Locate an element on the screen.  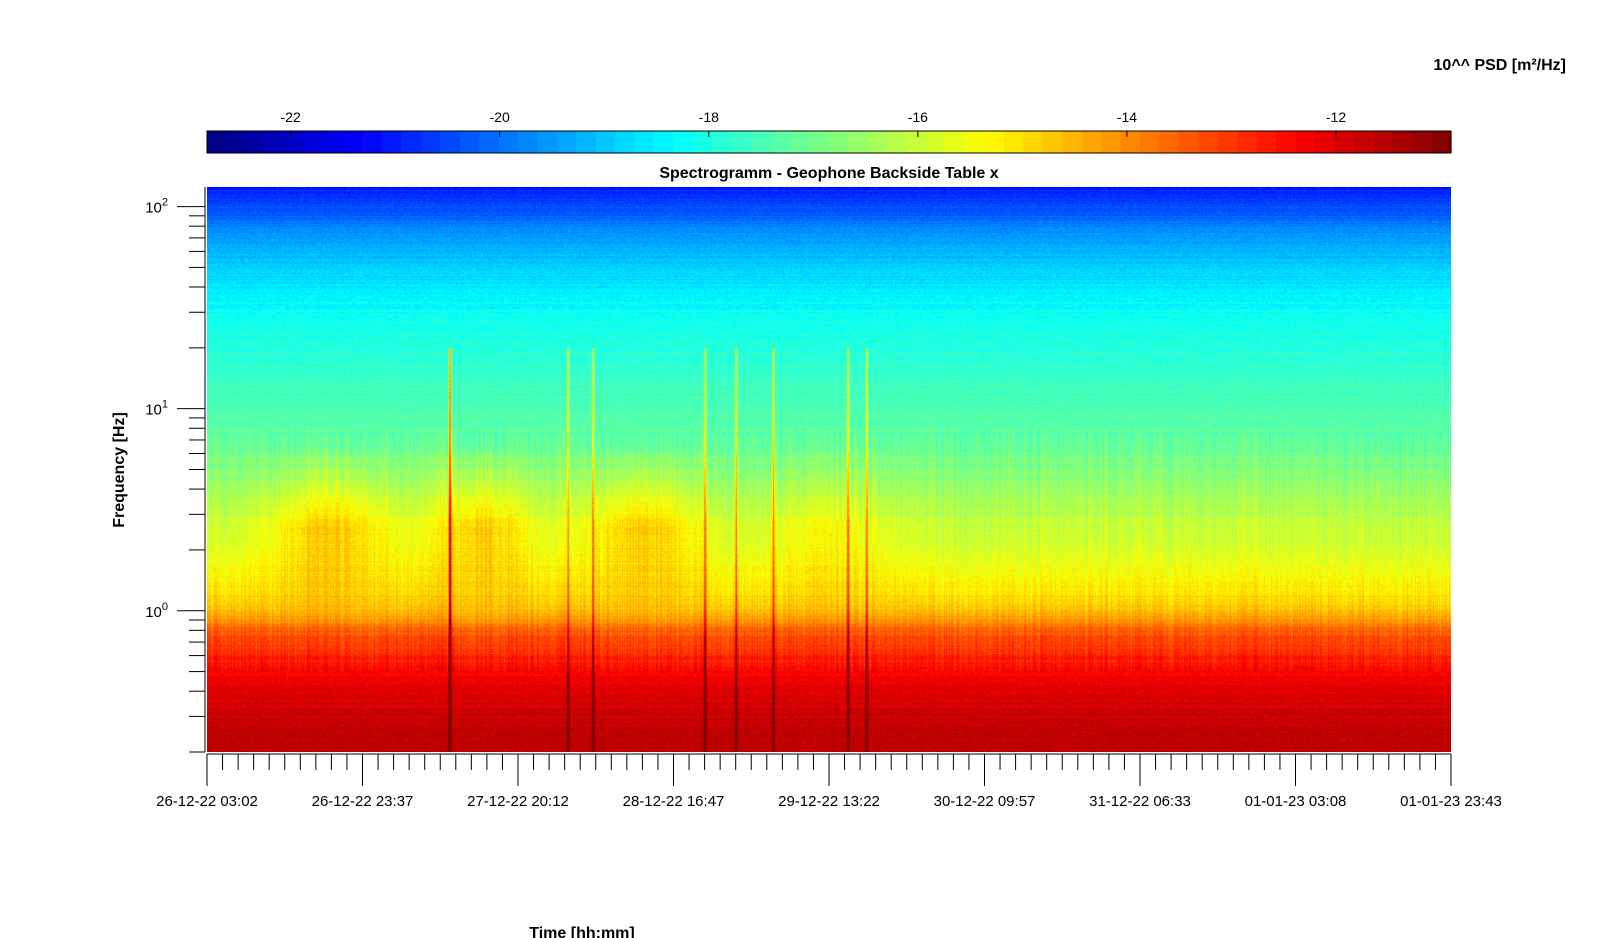
x-tick-label: 01-01-23 23:43 is located at coordinates (1451, 801).